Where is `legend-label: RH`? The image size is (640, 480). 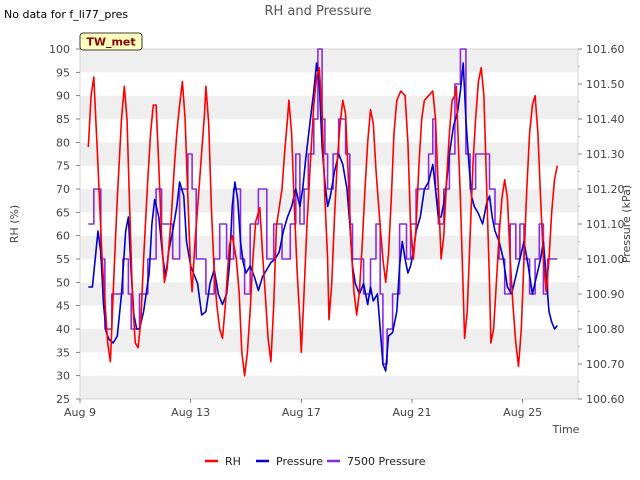 legend-label: RH is located at coordinates (233, 461).